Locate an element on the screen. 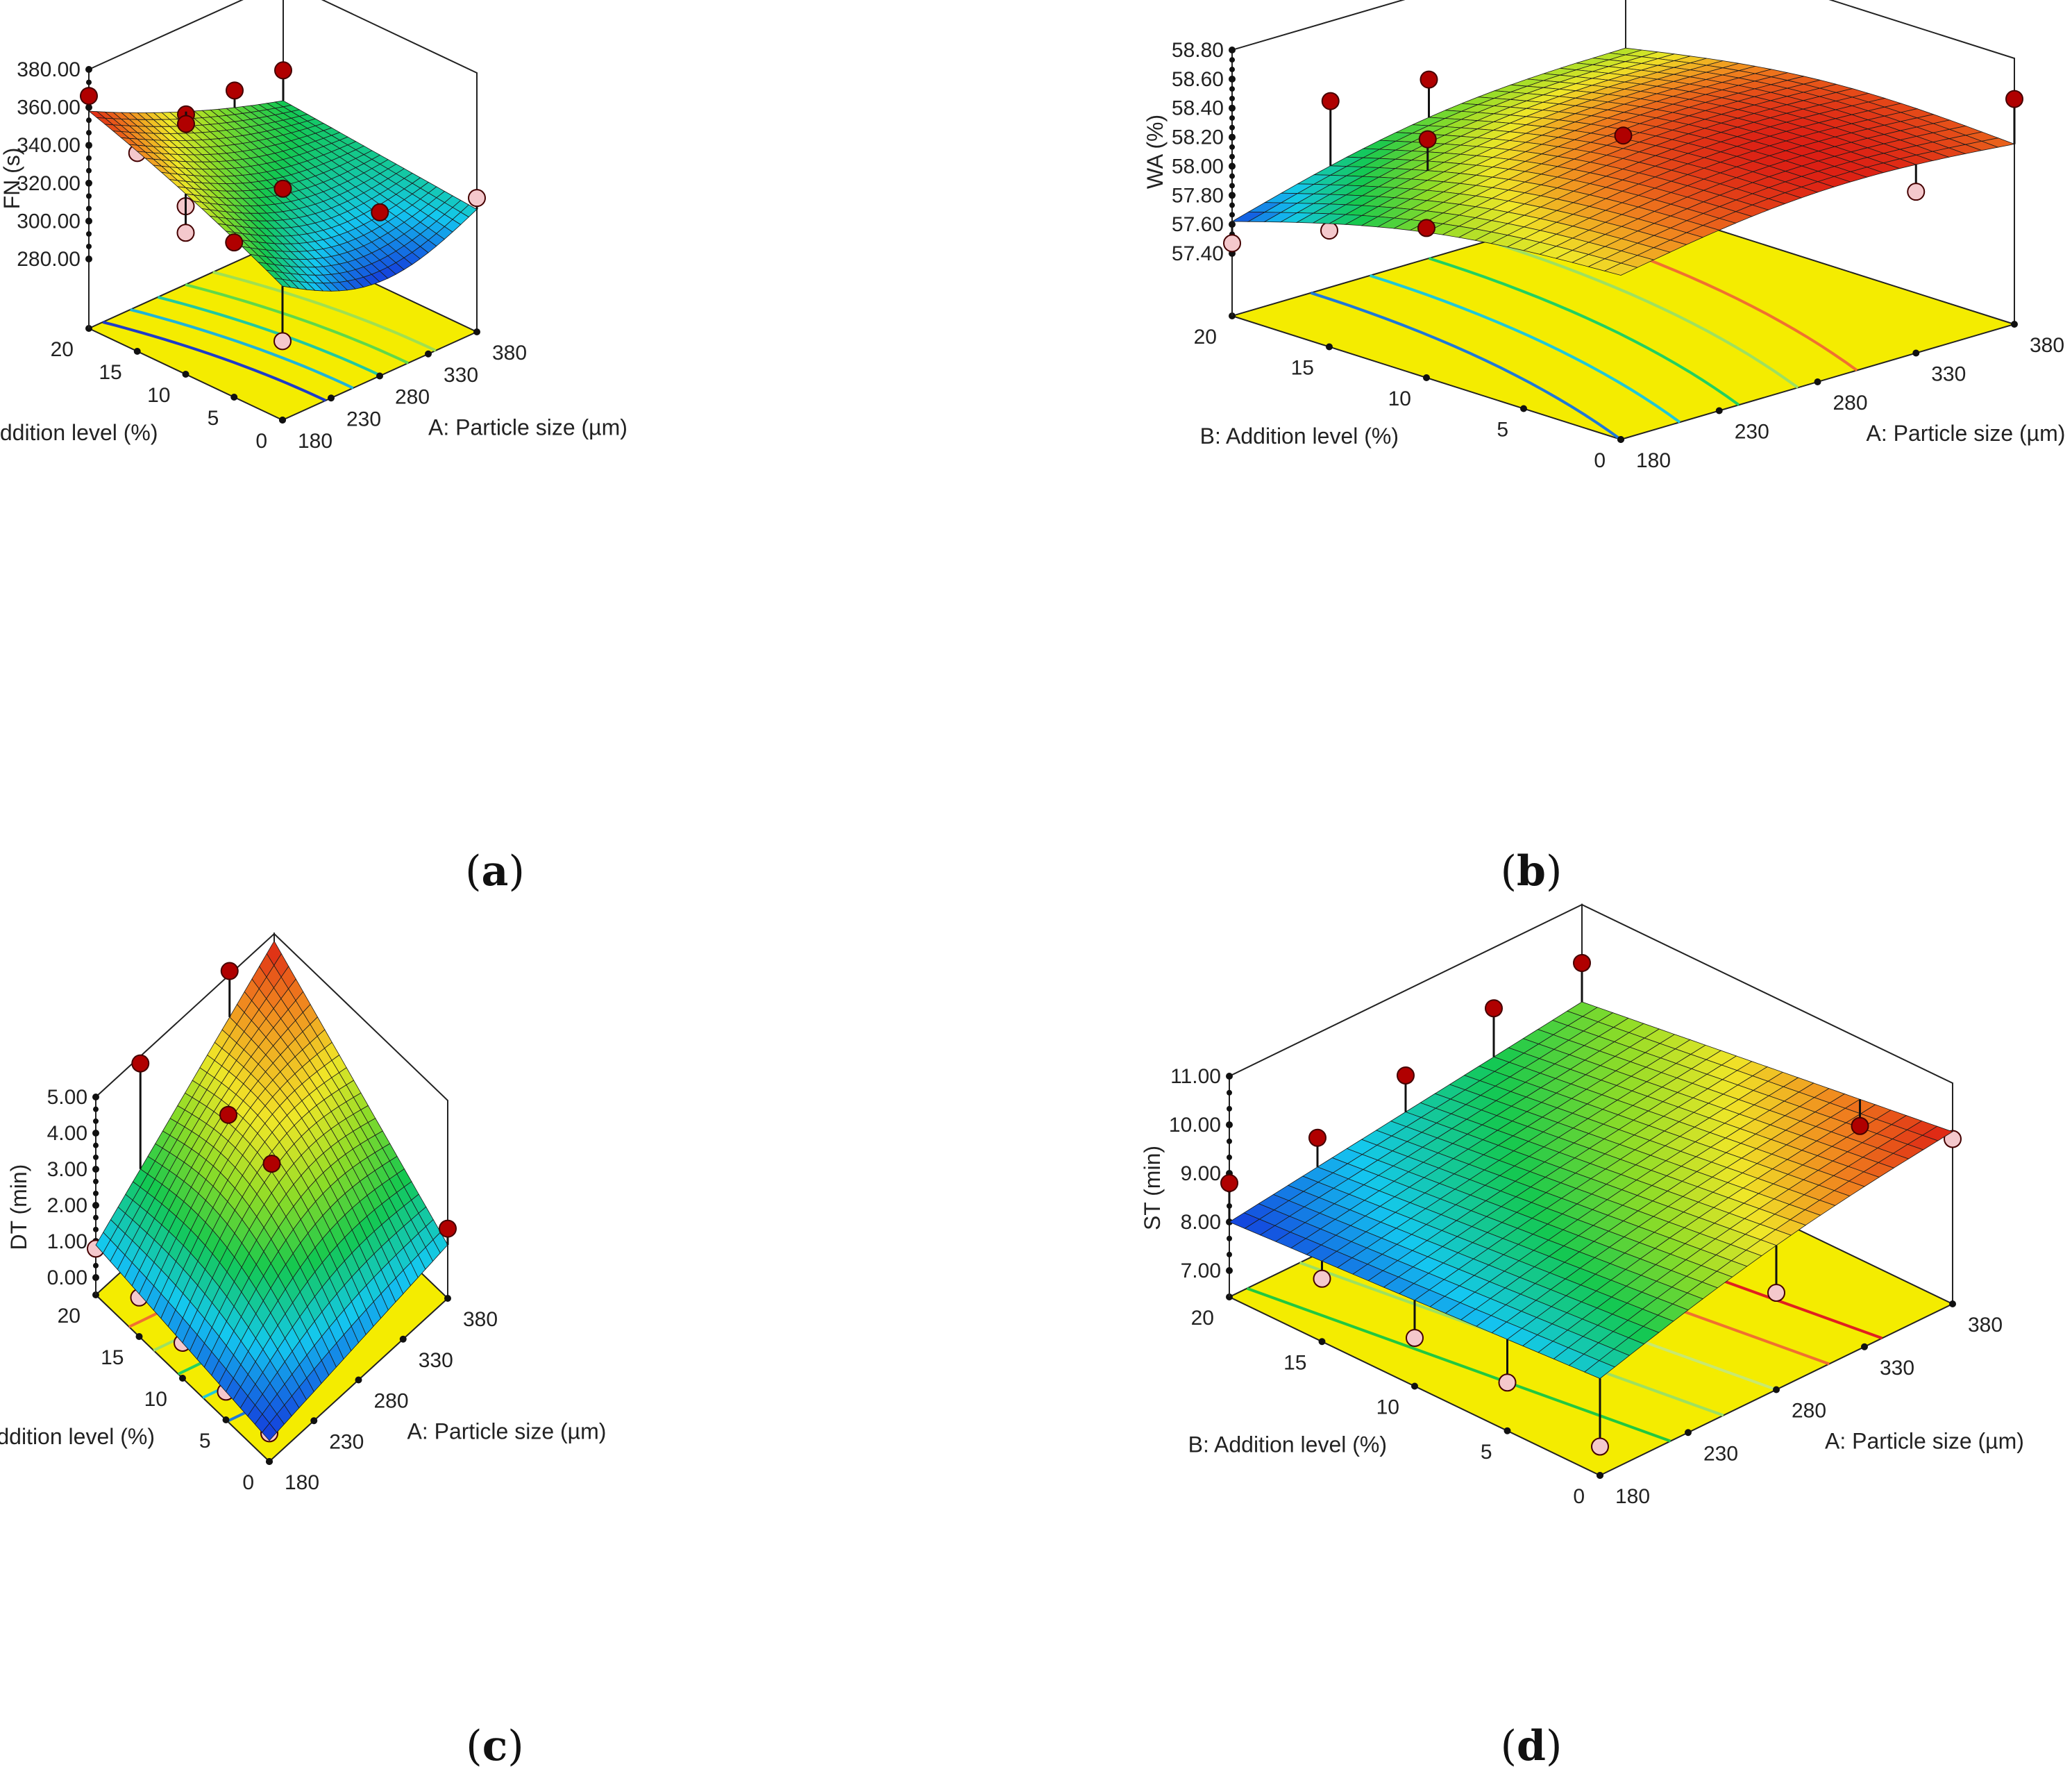 The image size is (2072, 1792). caption-a: (a) is located at coordinates (495, 871).